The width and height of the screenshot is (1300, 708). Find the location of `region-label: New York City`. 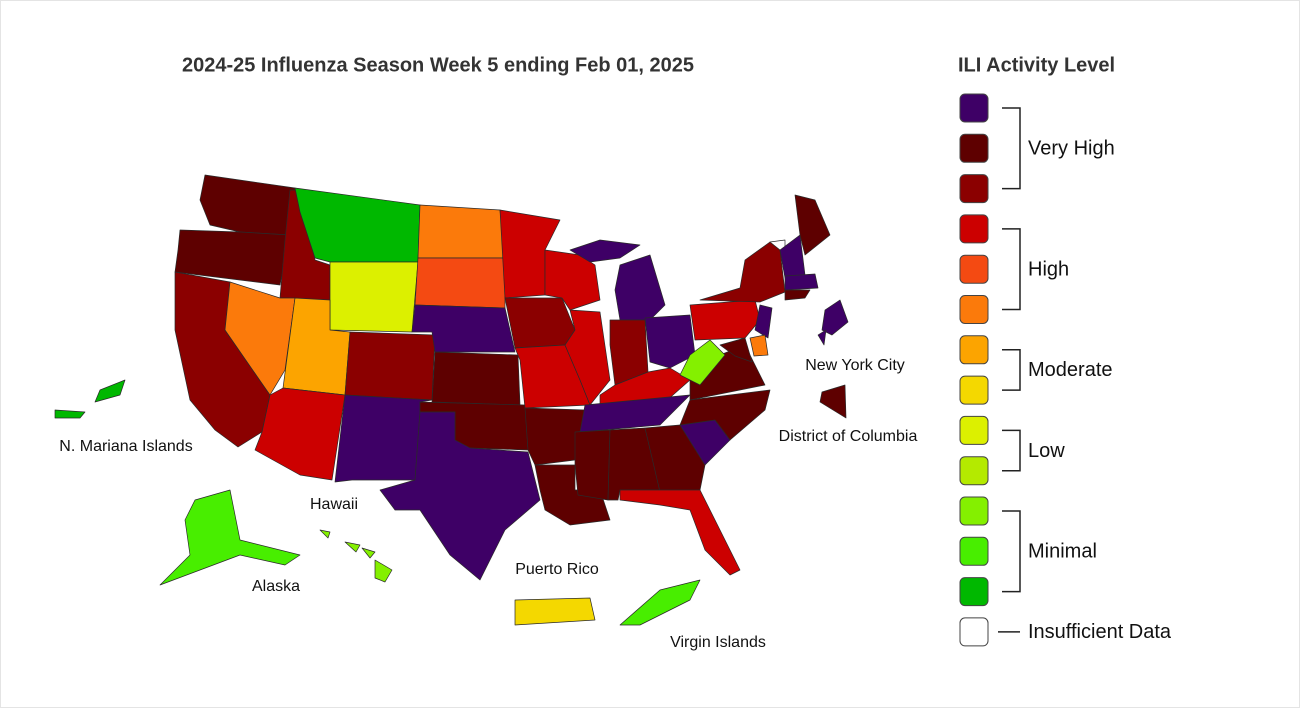

region-label: New York City is located at coordinates (855, 365).